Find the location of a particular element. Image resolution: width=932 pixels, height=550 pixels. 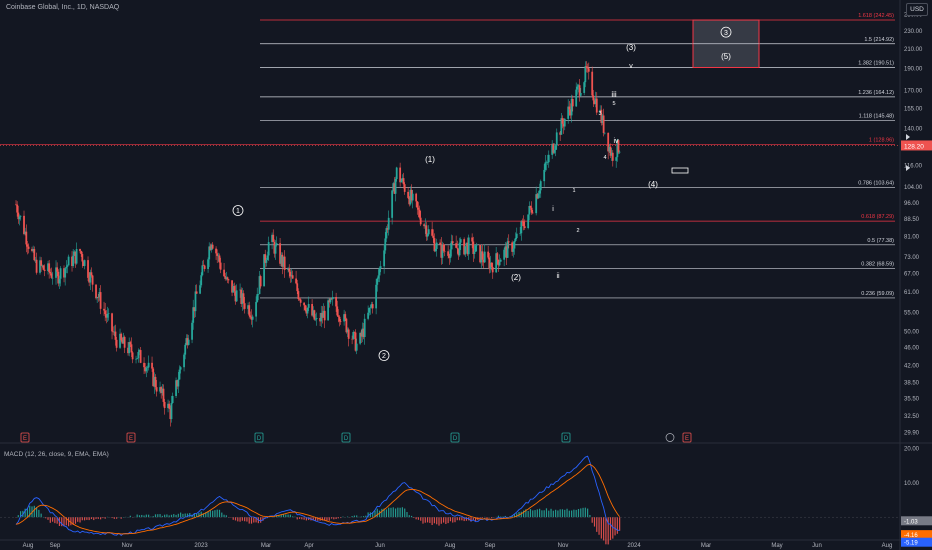

marker-rect is located at coordinates (680, 170).